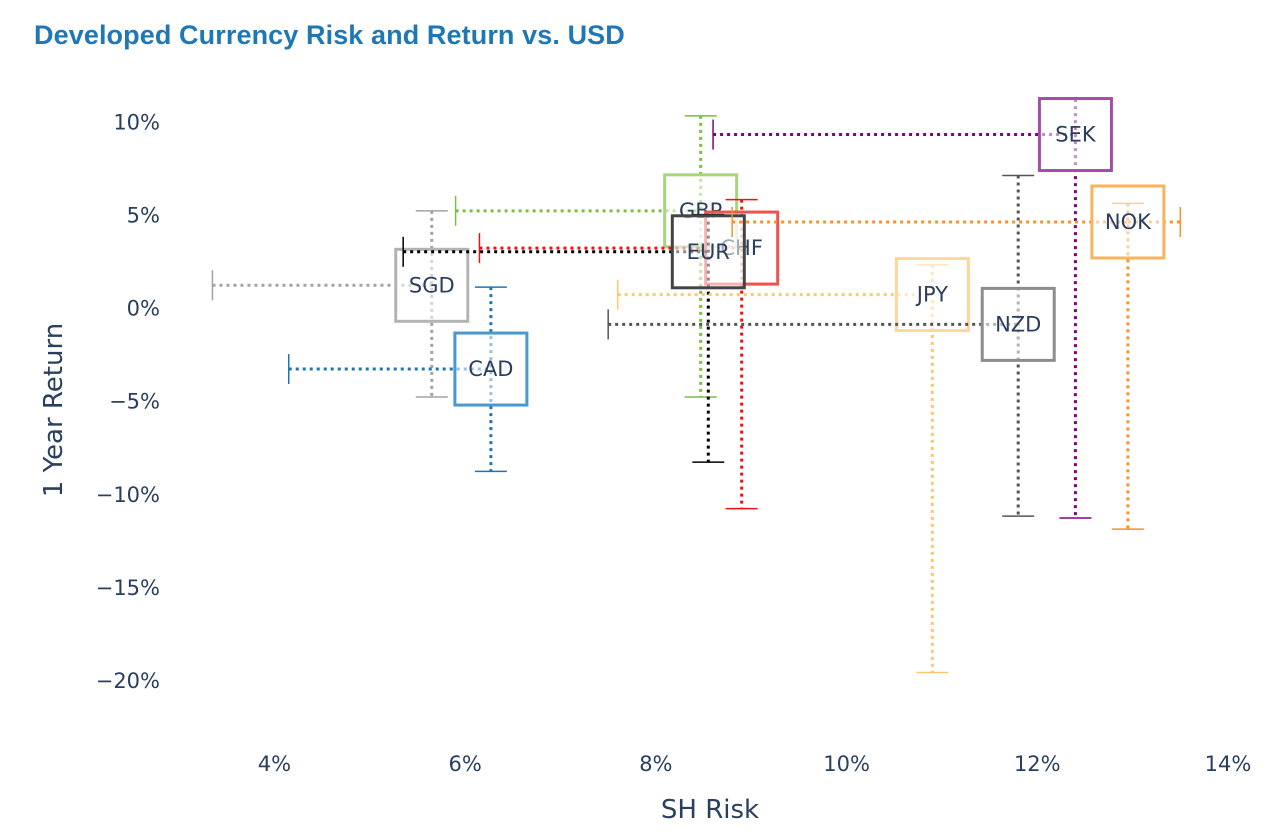  What do you see at coordinates (128, 681) in the screenshot?
I see `y-tick-label: −20%` at bounding box center [128, 681].